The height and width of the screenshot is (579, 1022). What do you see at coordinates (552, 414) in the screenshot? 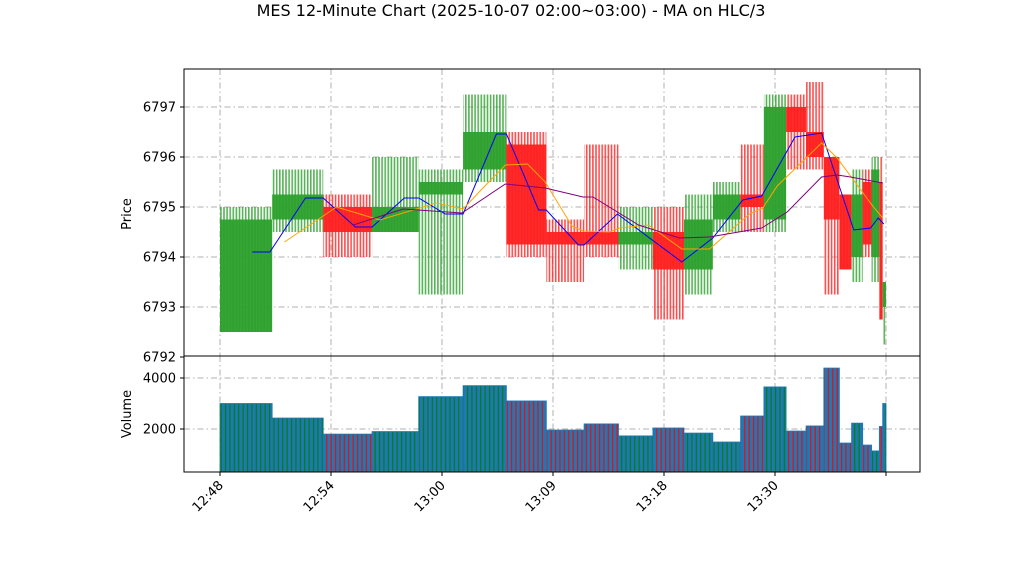
I see `volume-panel-frame` at bounding box center [552, 414].